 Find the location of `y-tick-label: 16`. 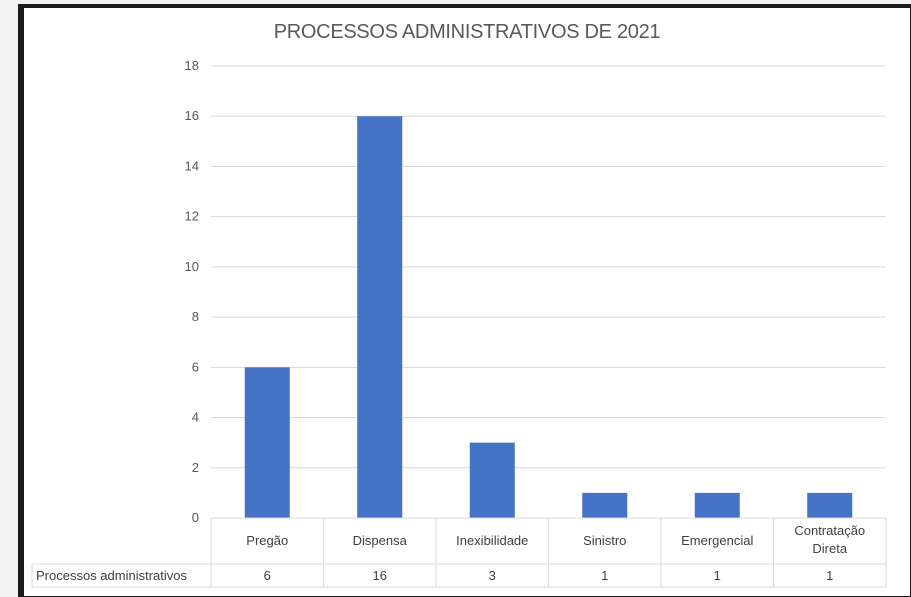

y-tick-label: 16 is located at coordinates (192, 115).